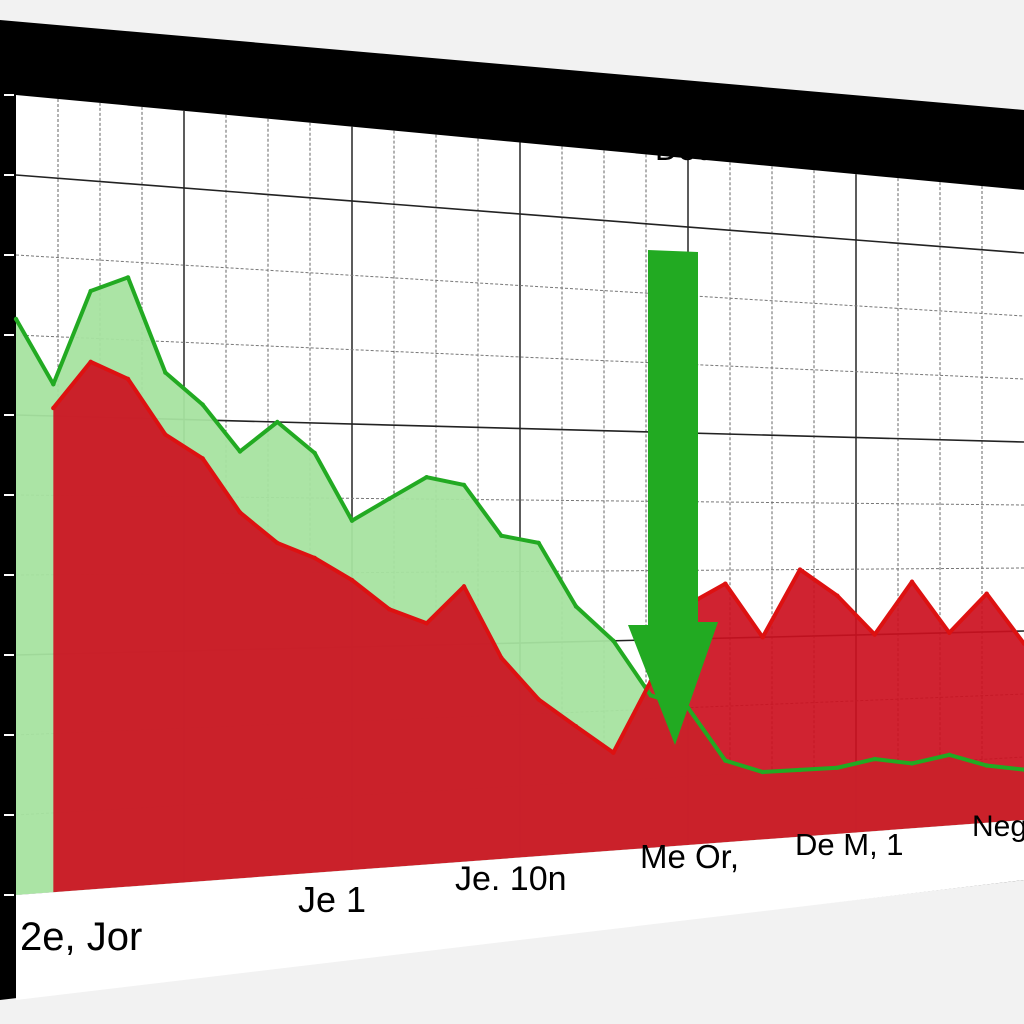  I want to click on x-tick-label: Je 1, so click(332, 899).